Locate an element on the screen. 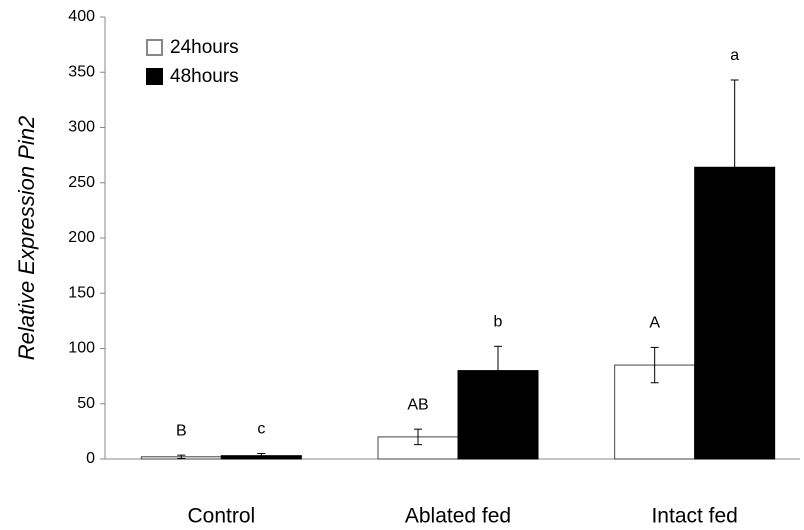 This screenshot has width=804, height=530. y-tick-label: 100 is located at coordinates (81, 348).